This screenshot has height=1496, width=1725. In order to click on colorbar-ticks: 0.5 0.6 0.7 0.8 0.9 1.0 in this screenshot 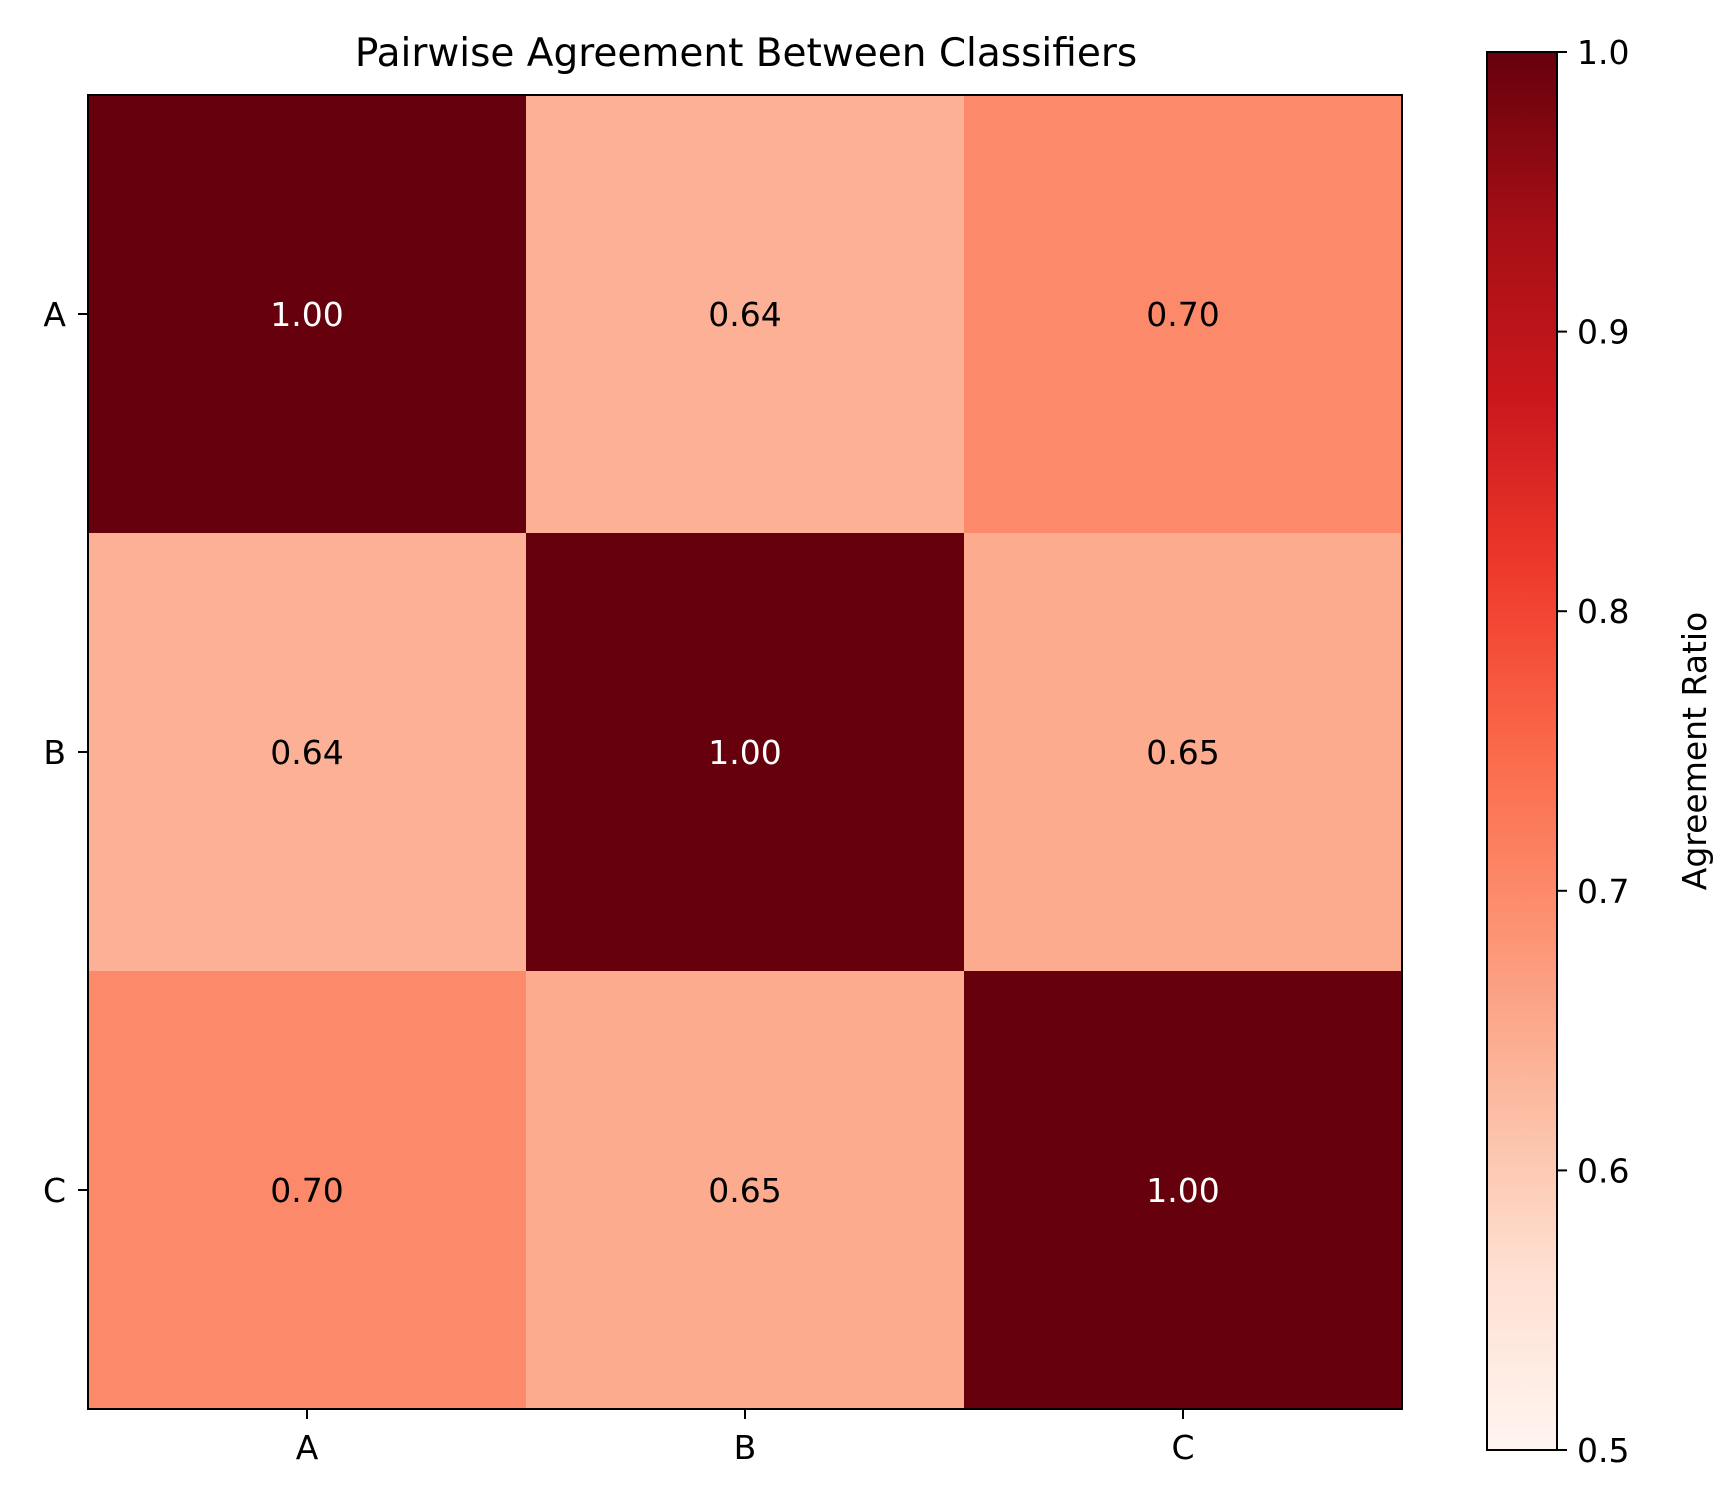, I will do `click(1593, 751)`.